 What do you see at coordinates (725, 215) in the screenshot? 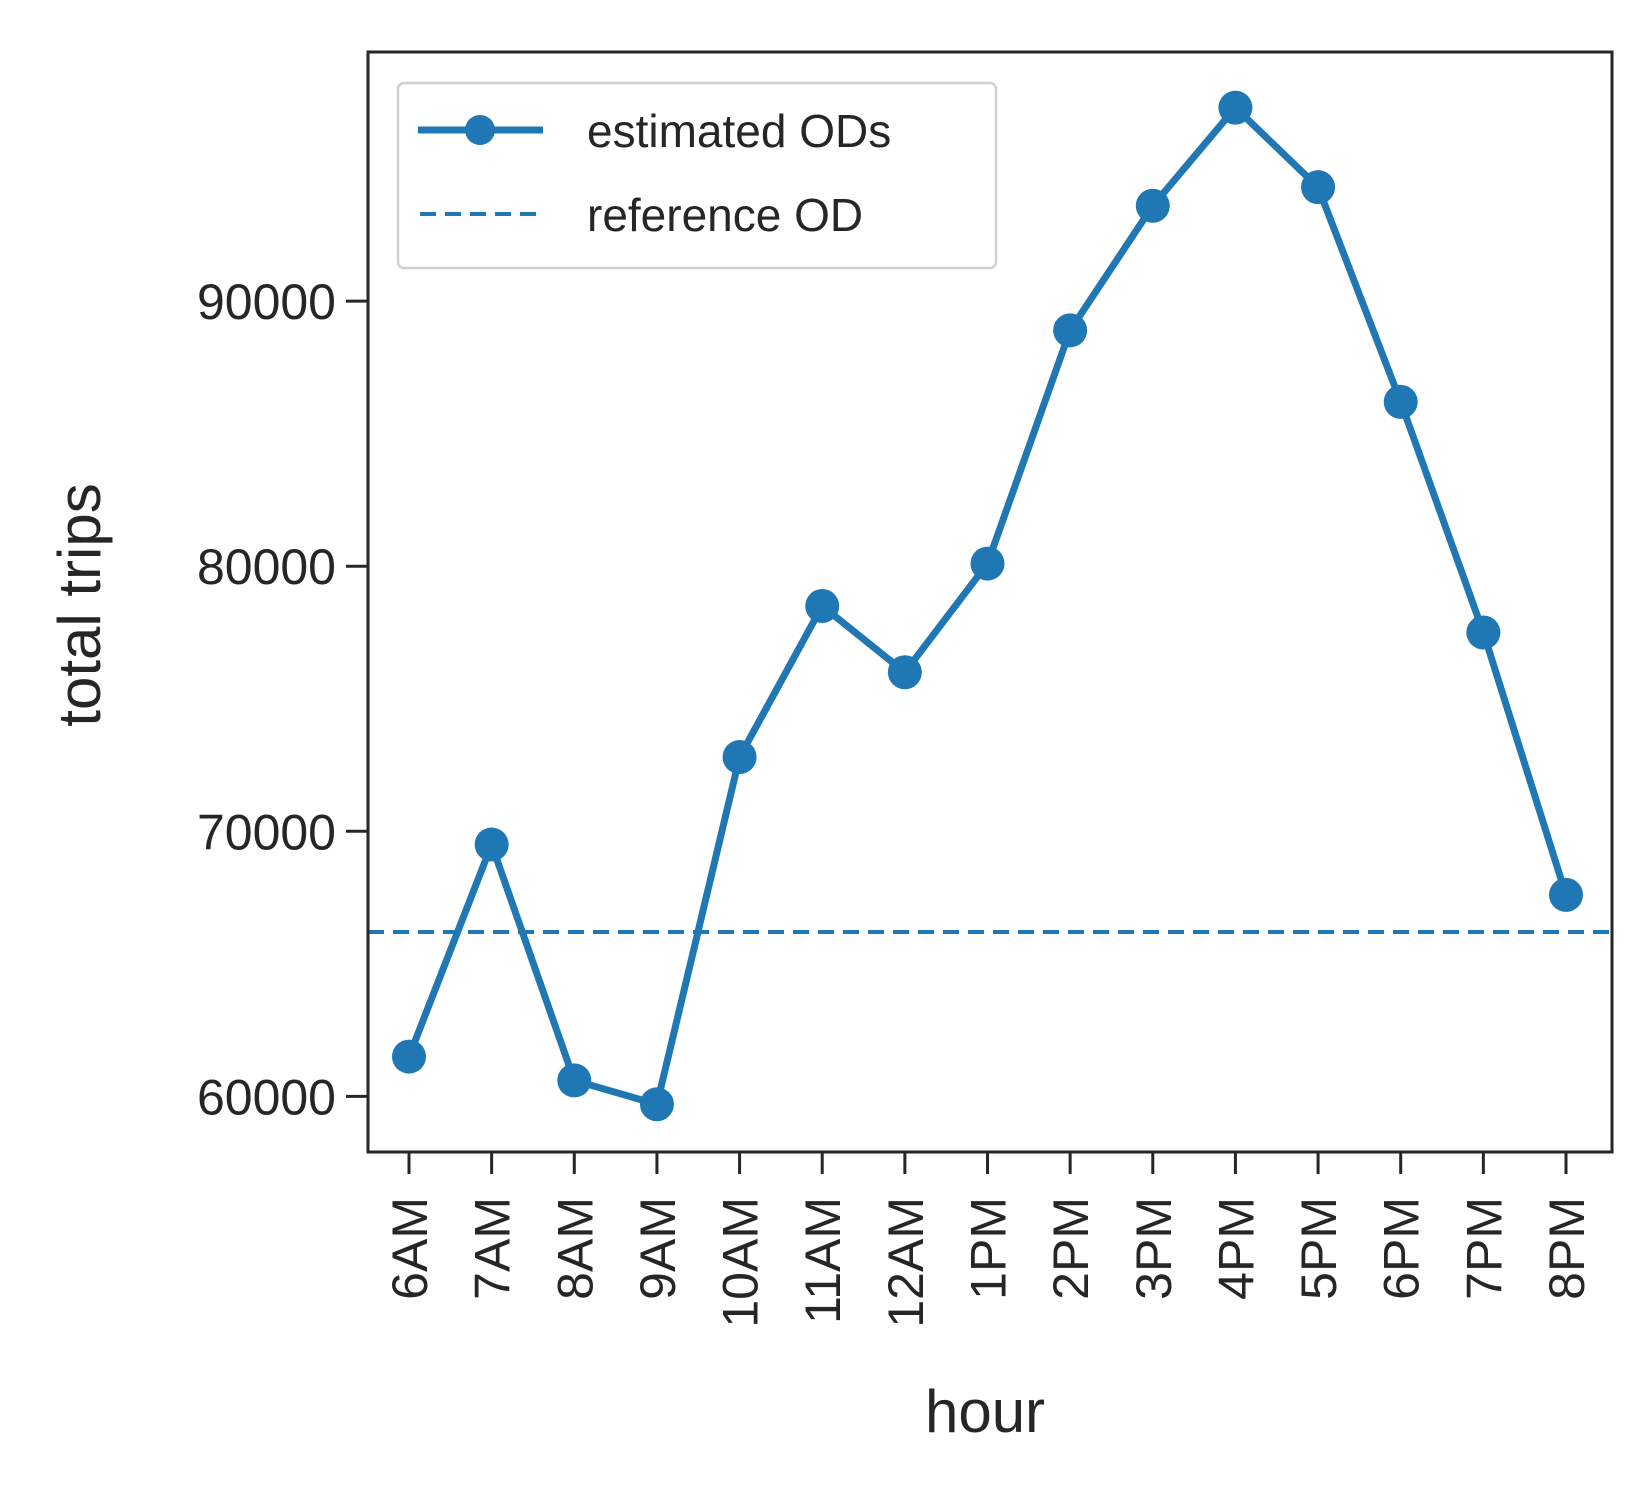
I see `legend-label-reference-od: reference OD` at bounding box center [725, 215].